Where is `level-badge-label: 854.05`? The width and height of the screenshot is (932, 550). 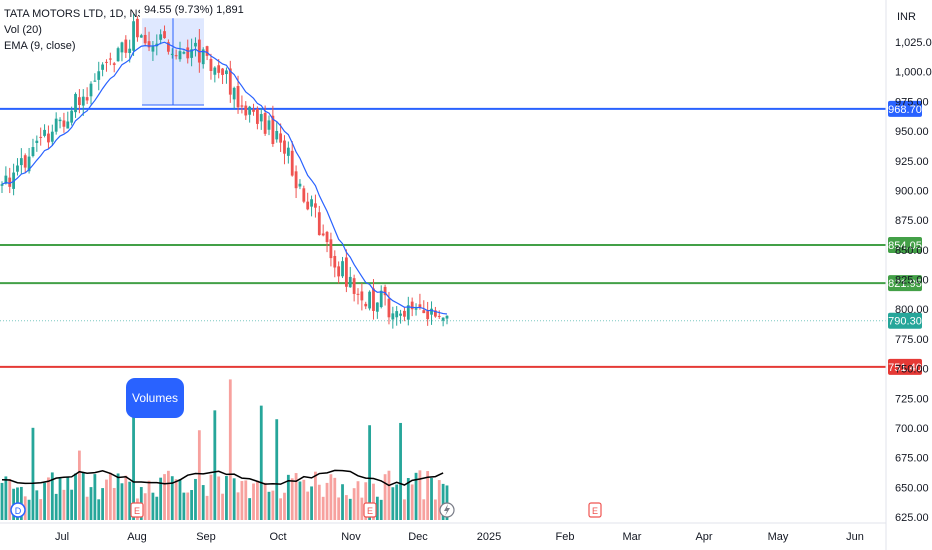 level-badge-label: 854.05 is located at coordinates (905, 246).